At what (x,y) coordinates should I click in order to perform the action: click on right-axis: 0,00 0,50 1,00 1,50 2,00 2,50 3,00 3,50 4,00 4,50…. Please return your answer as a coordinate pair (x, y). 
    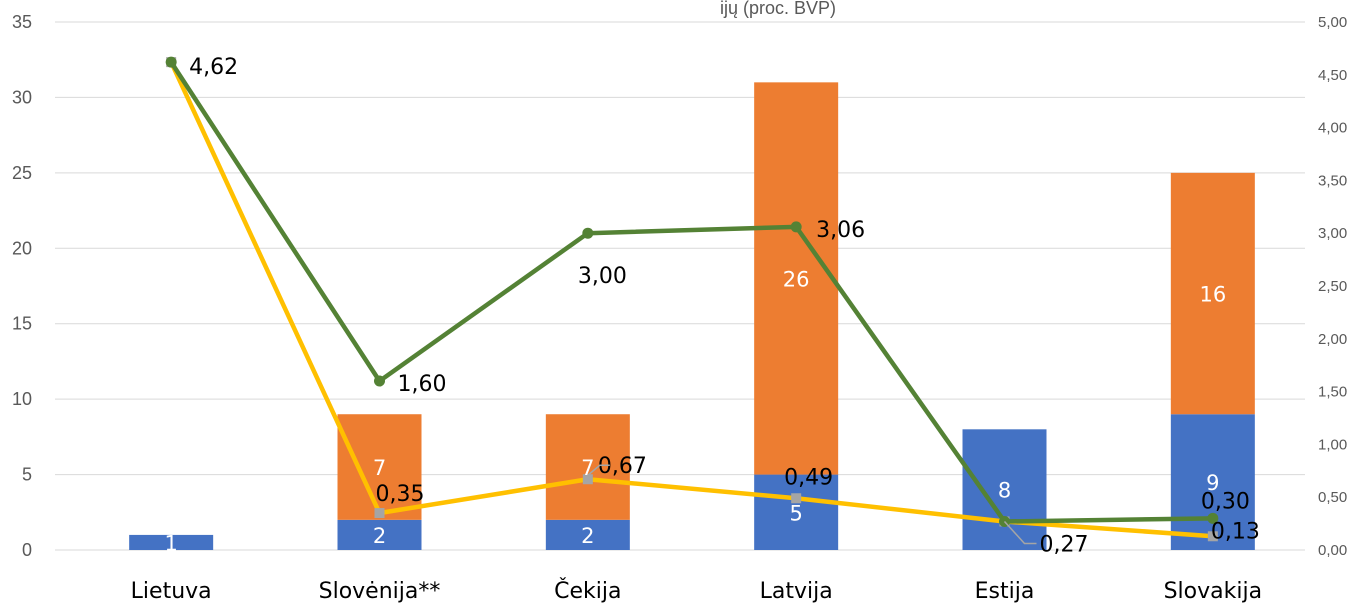
    Looking at the image, I should click on (1332, 286).